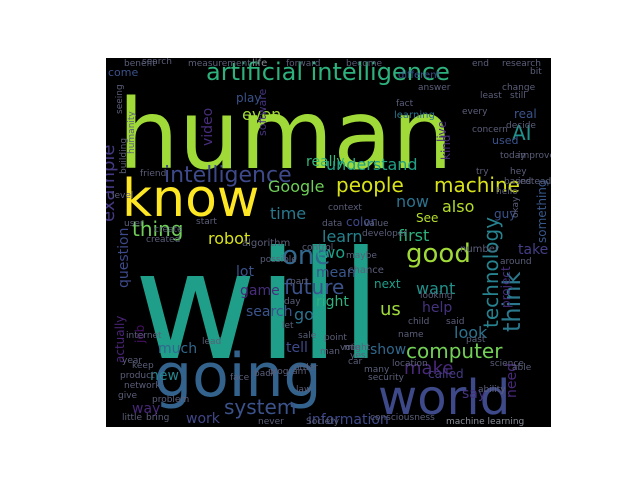 Image resolution: width=640 pixels, height=480 pixels. Describe the element at coordinates (475, 112) in the screenshot. I see `cloud-word: every` at that location.